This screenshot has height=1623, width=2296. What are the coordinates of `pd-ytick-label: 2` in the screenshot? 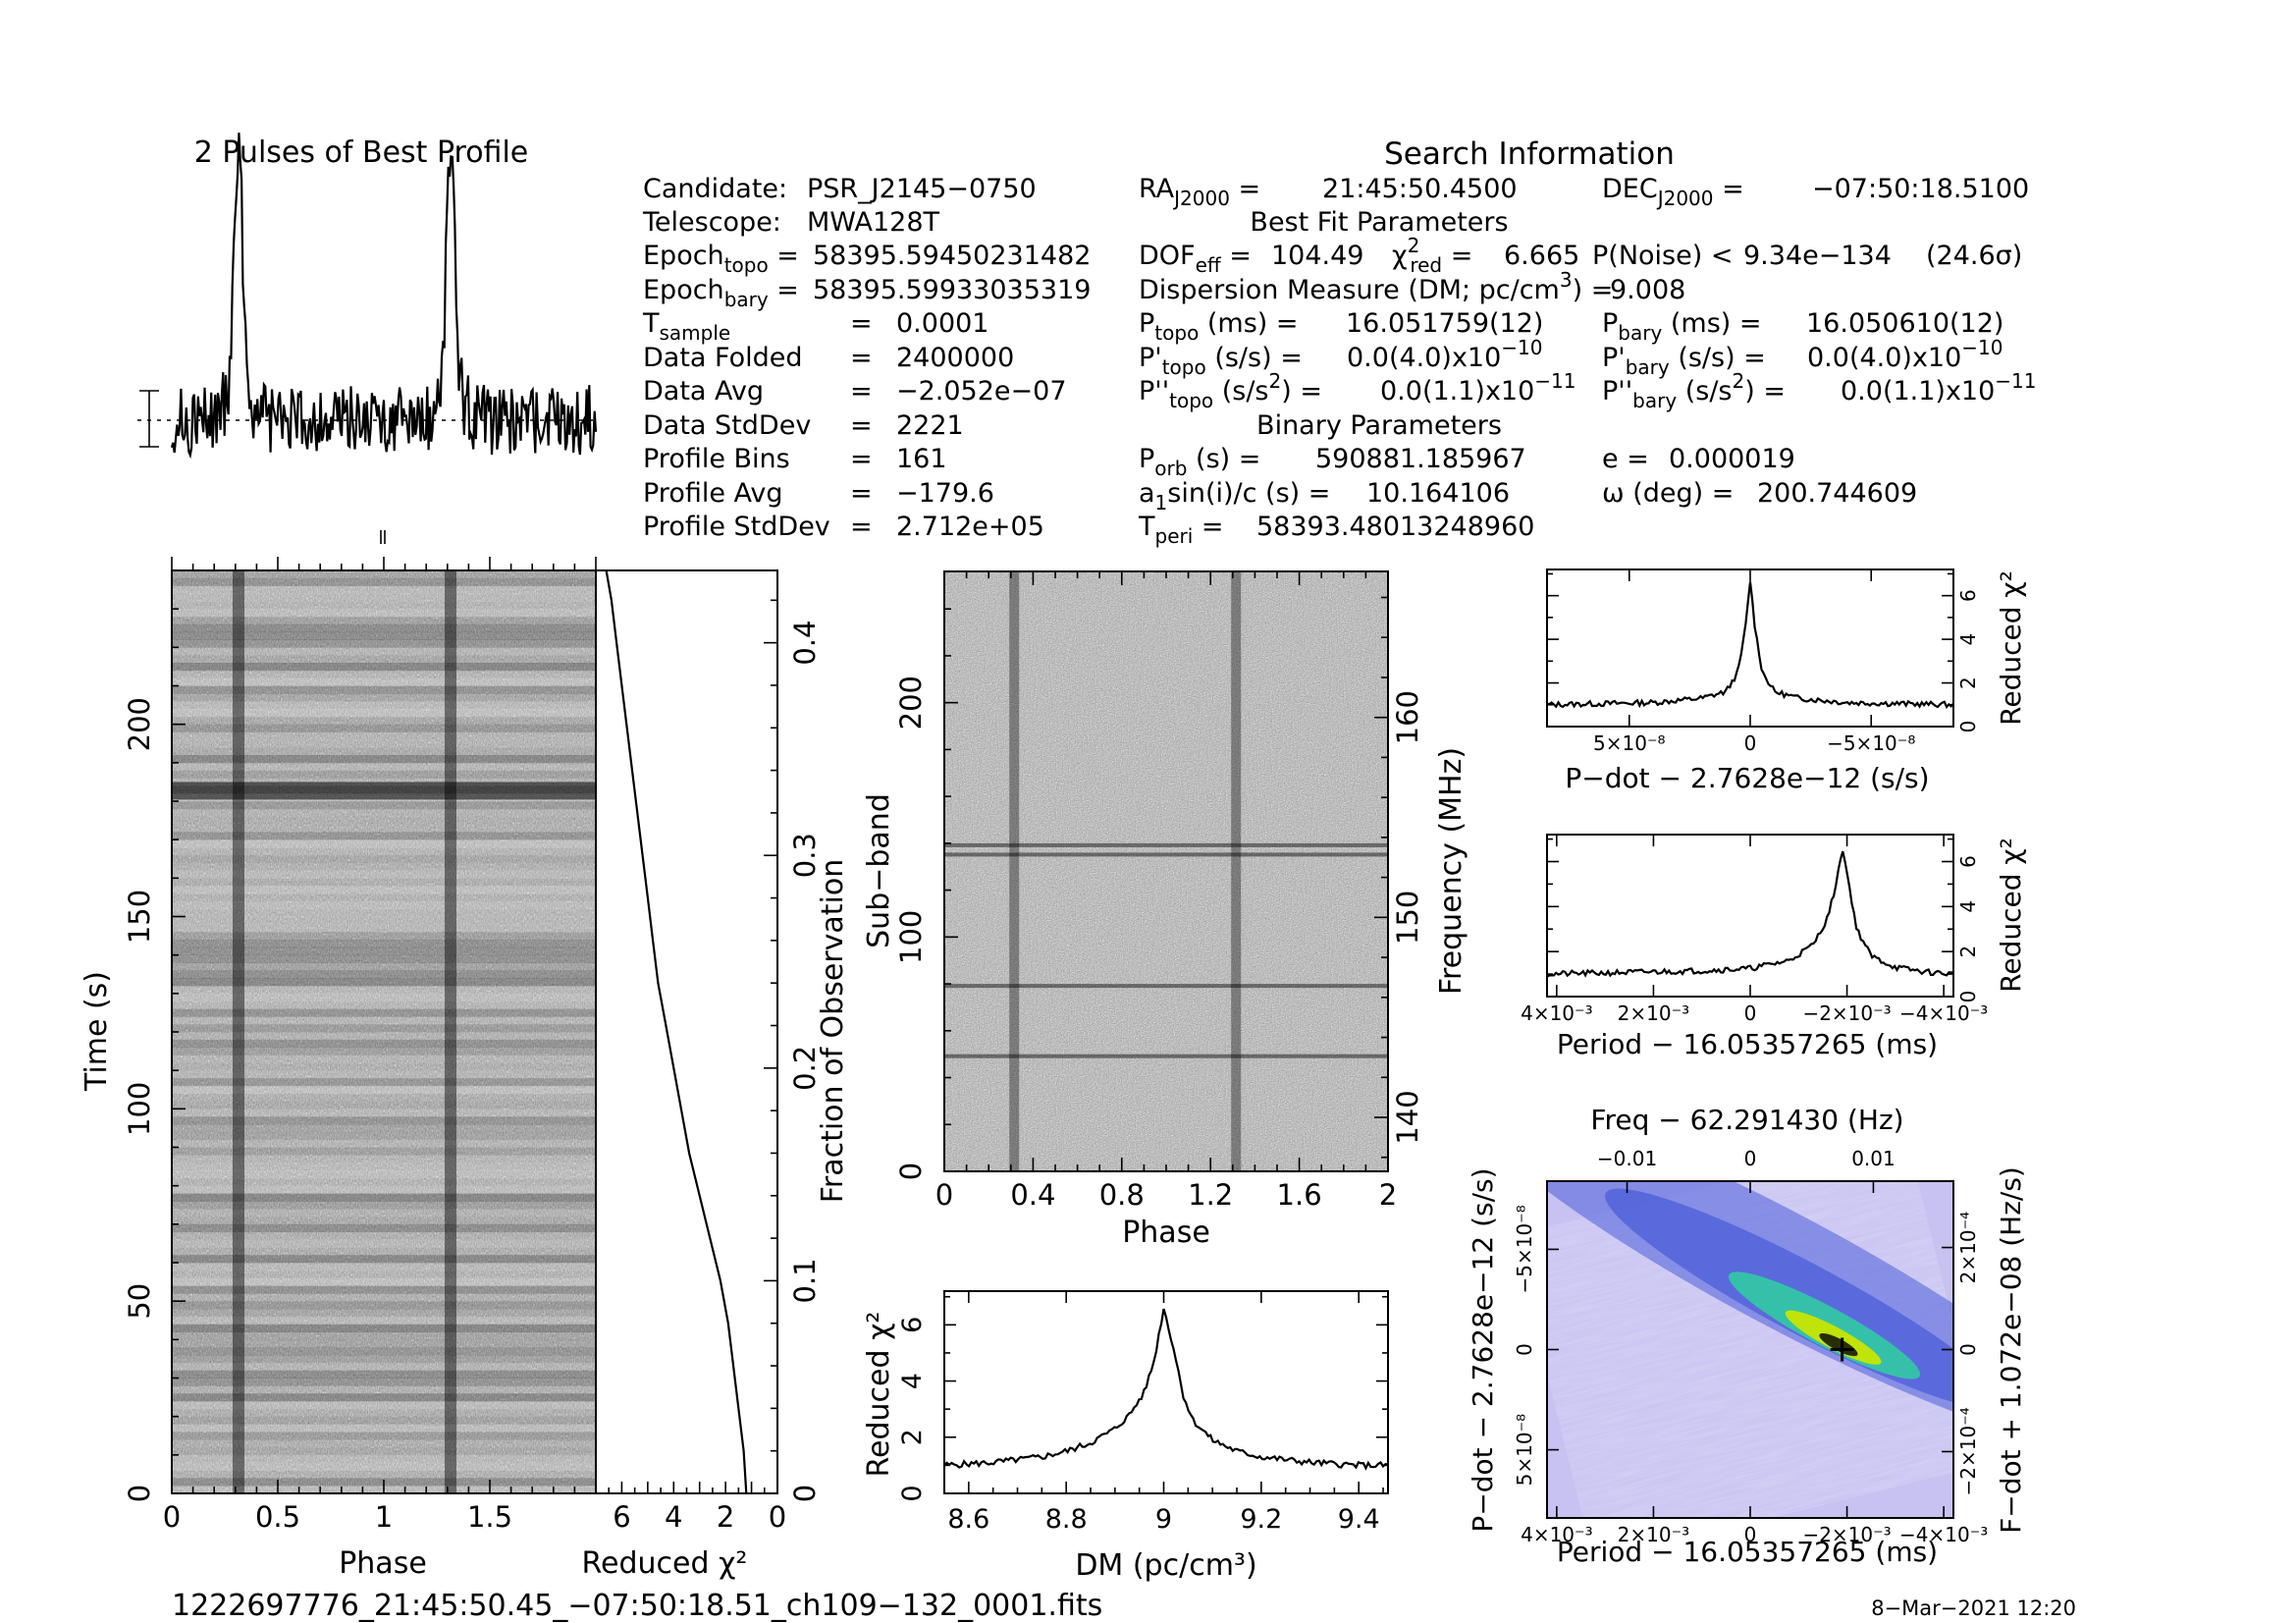 It's located at (1968, 682).